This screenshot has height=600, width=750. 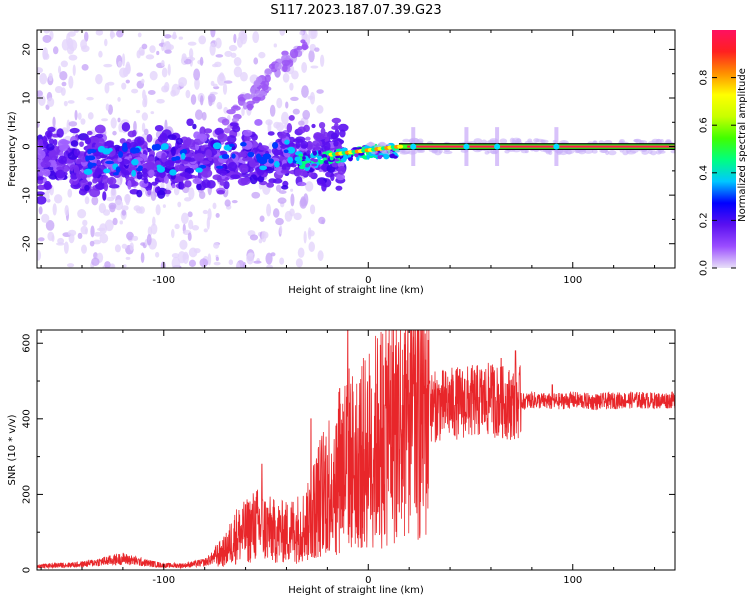 I want to click on colorbar-gradient, so click(x=724, y=149).